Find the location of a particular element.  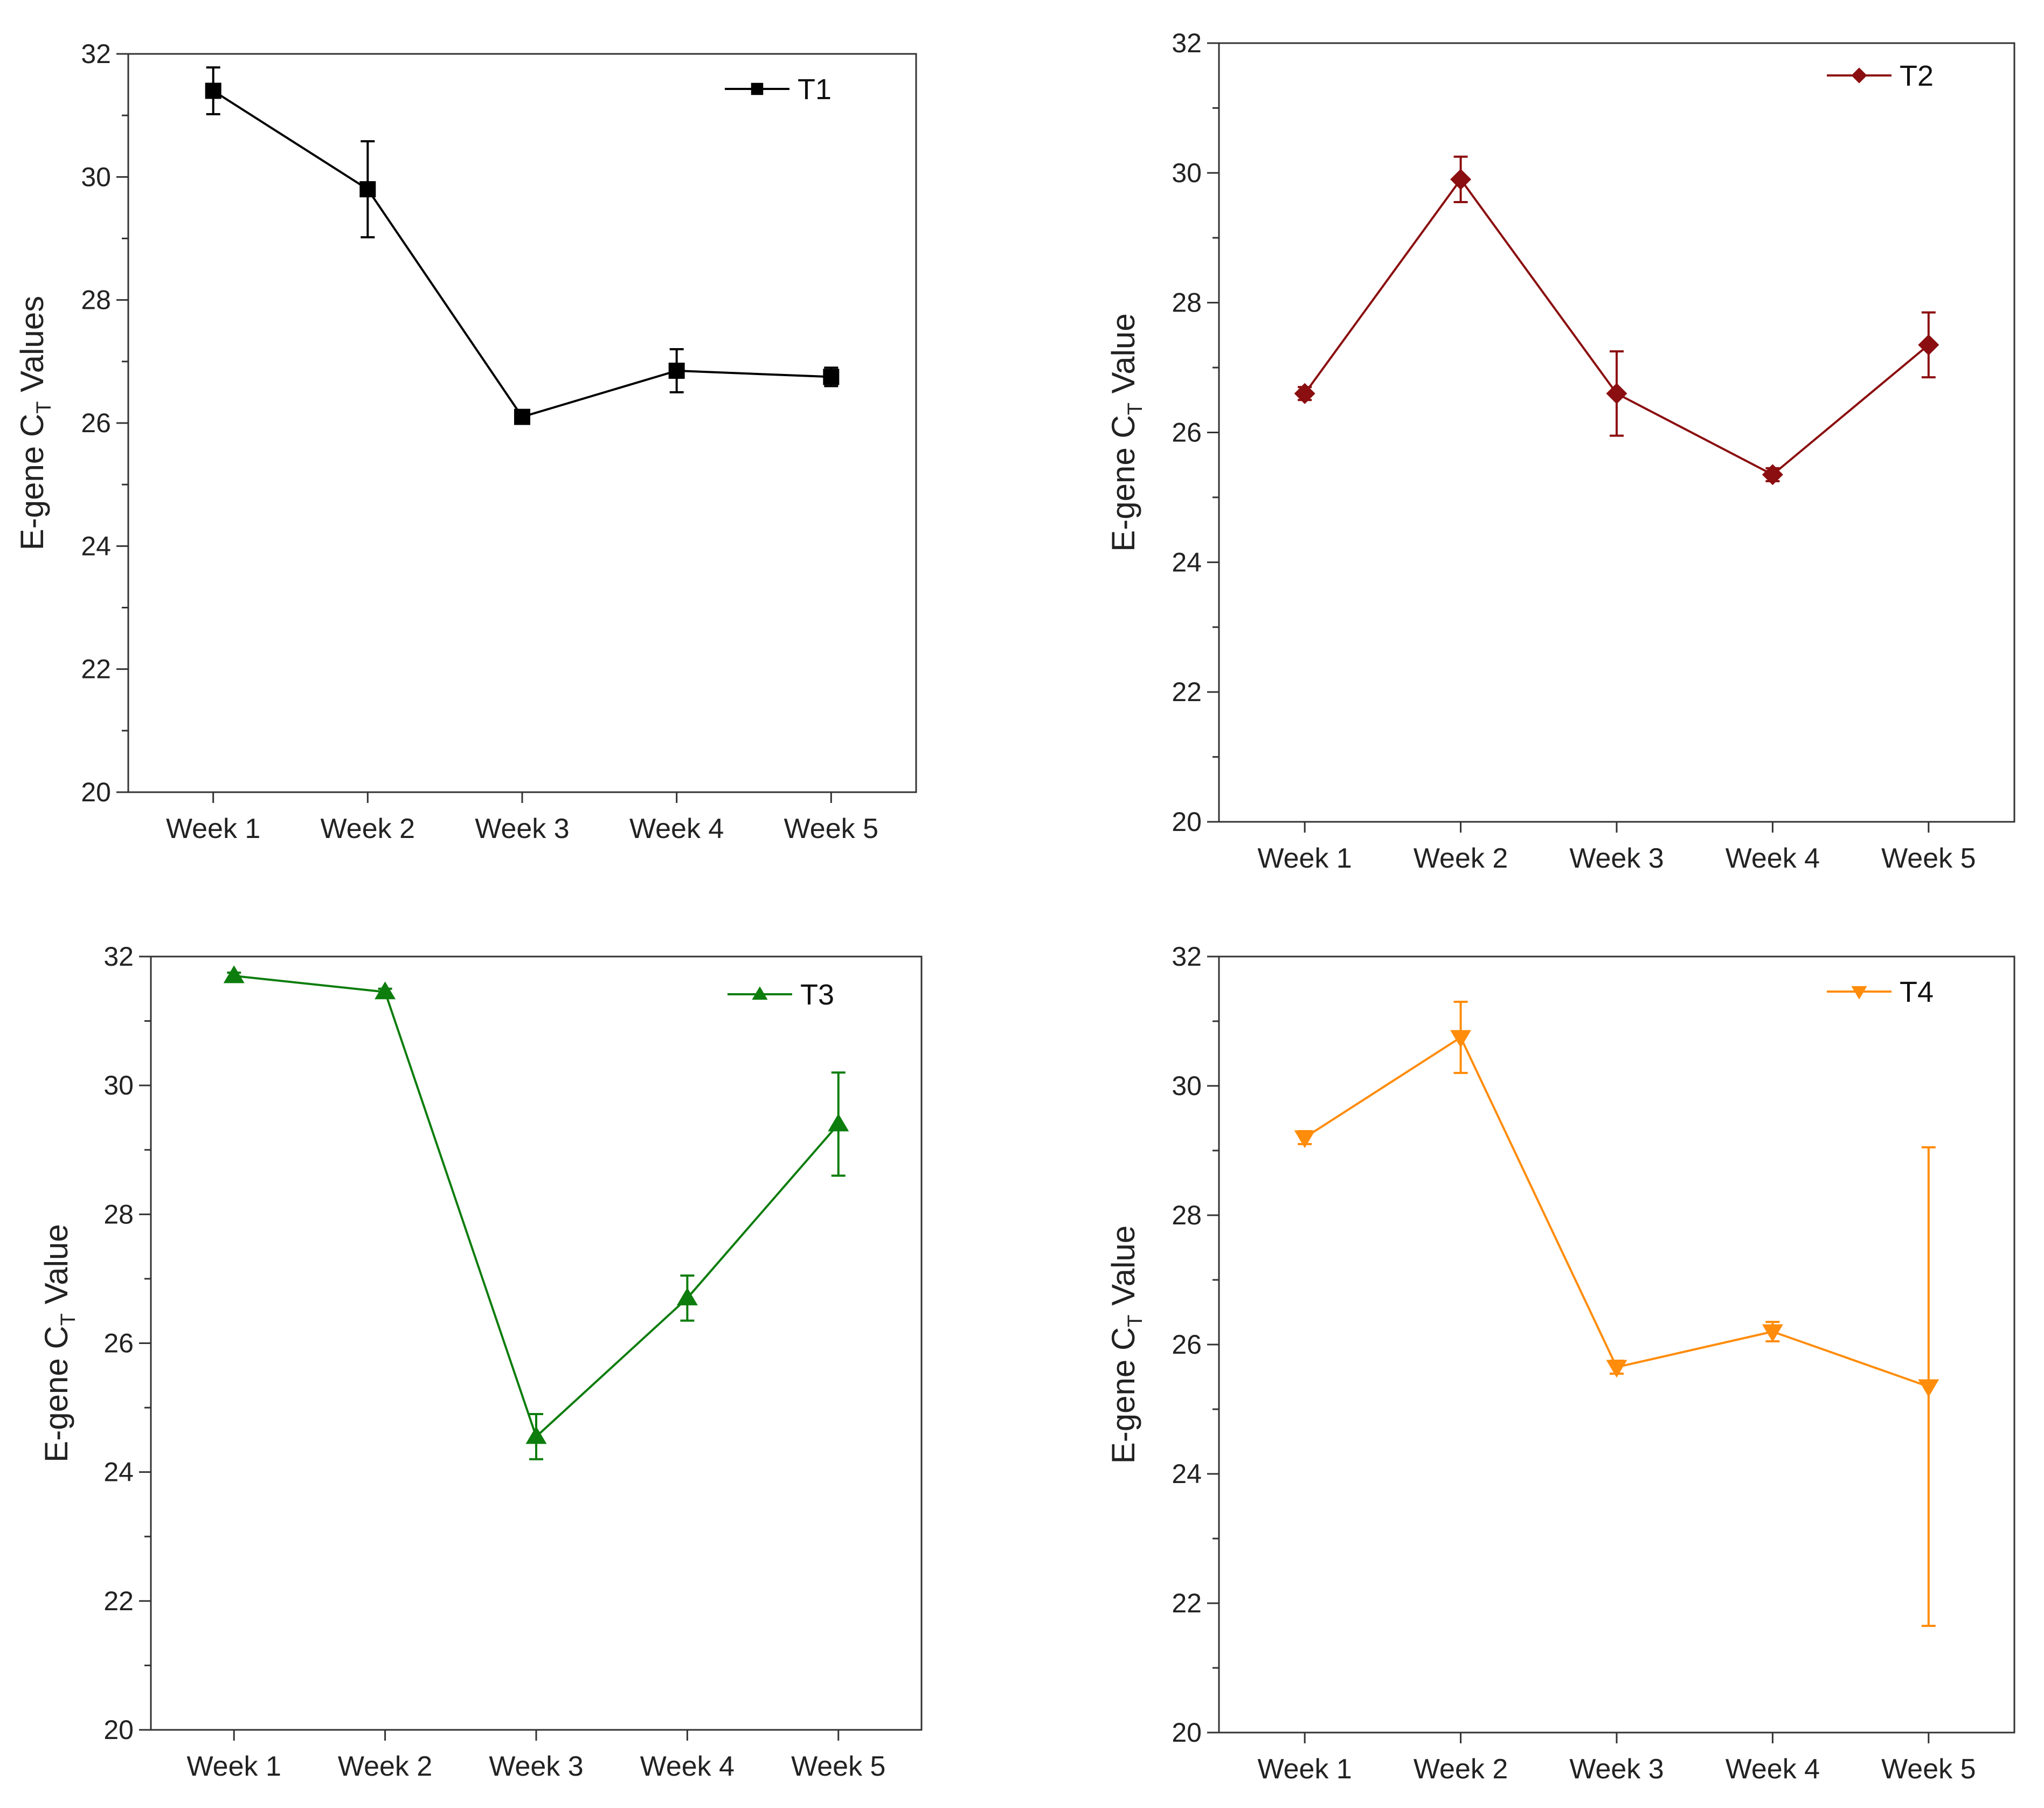

series-line-T1 is located at coordinates (522, 254).